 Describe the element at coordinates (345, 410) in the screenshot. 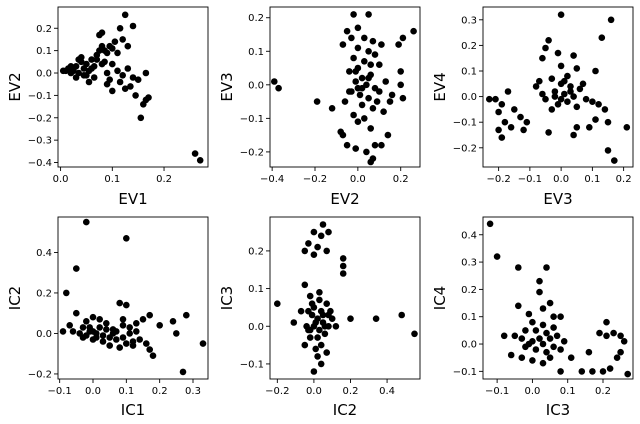

I see `x-axis-label: IC2` at that location.